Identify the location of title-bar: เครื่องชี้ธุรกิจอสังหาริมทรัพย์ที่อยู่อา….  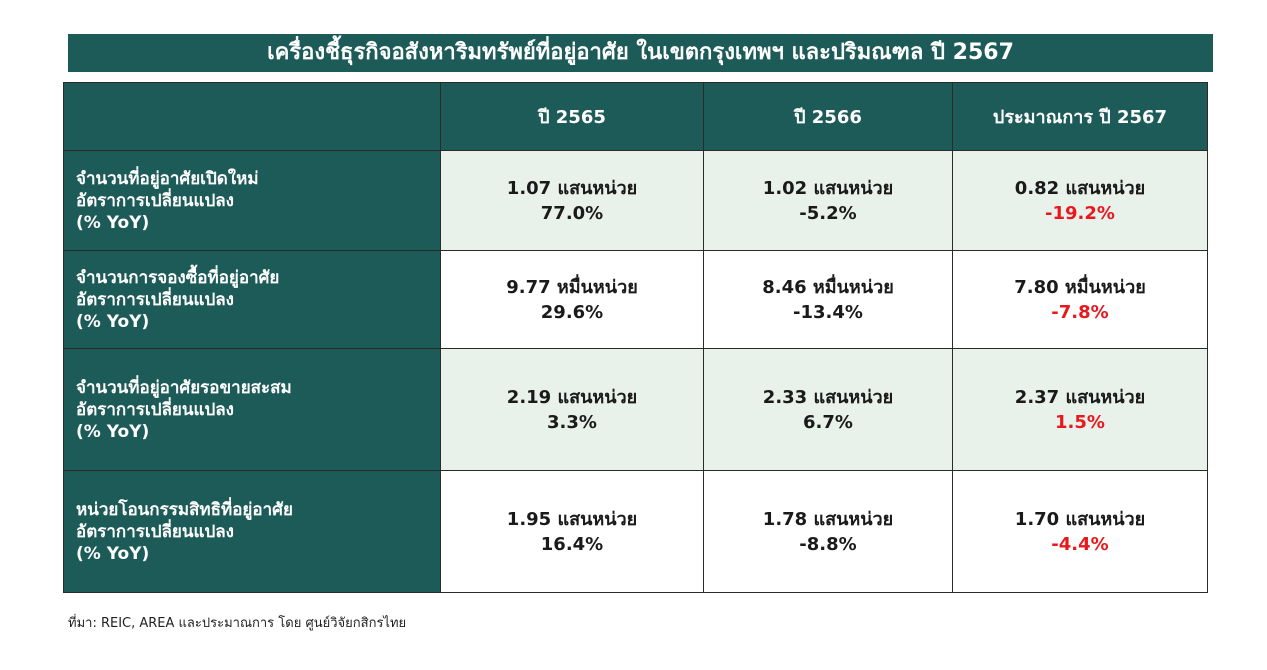
(640, 53).